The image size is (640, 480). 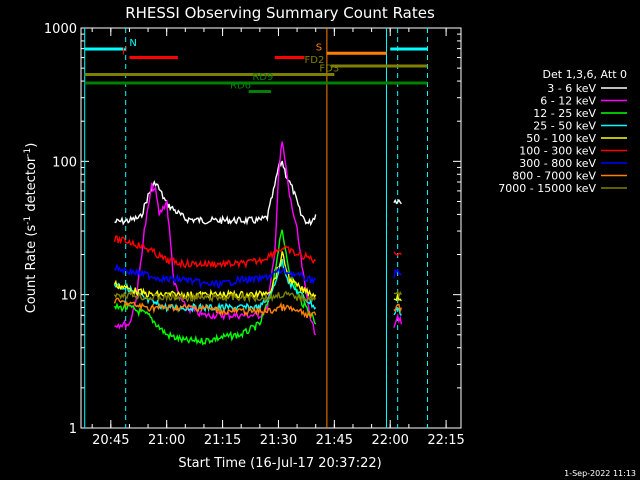 What do you see at coordinates (279, 463) in the screenshot?
I see `x-axis-label: Start Time (16-Jul-17 20:37:22)` at bounding box center [279, 463].